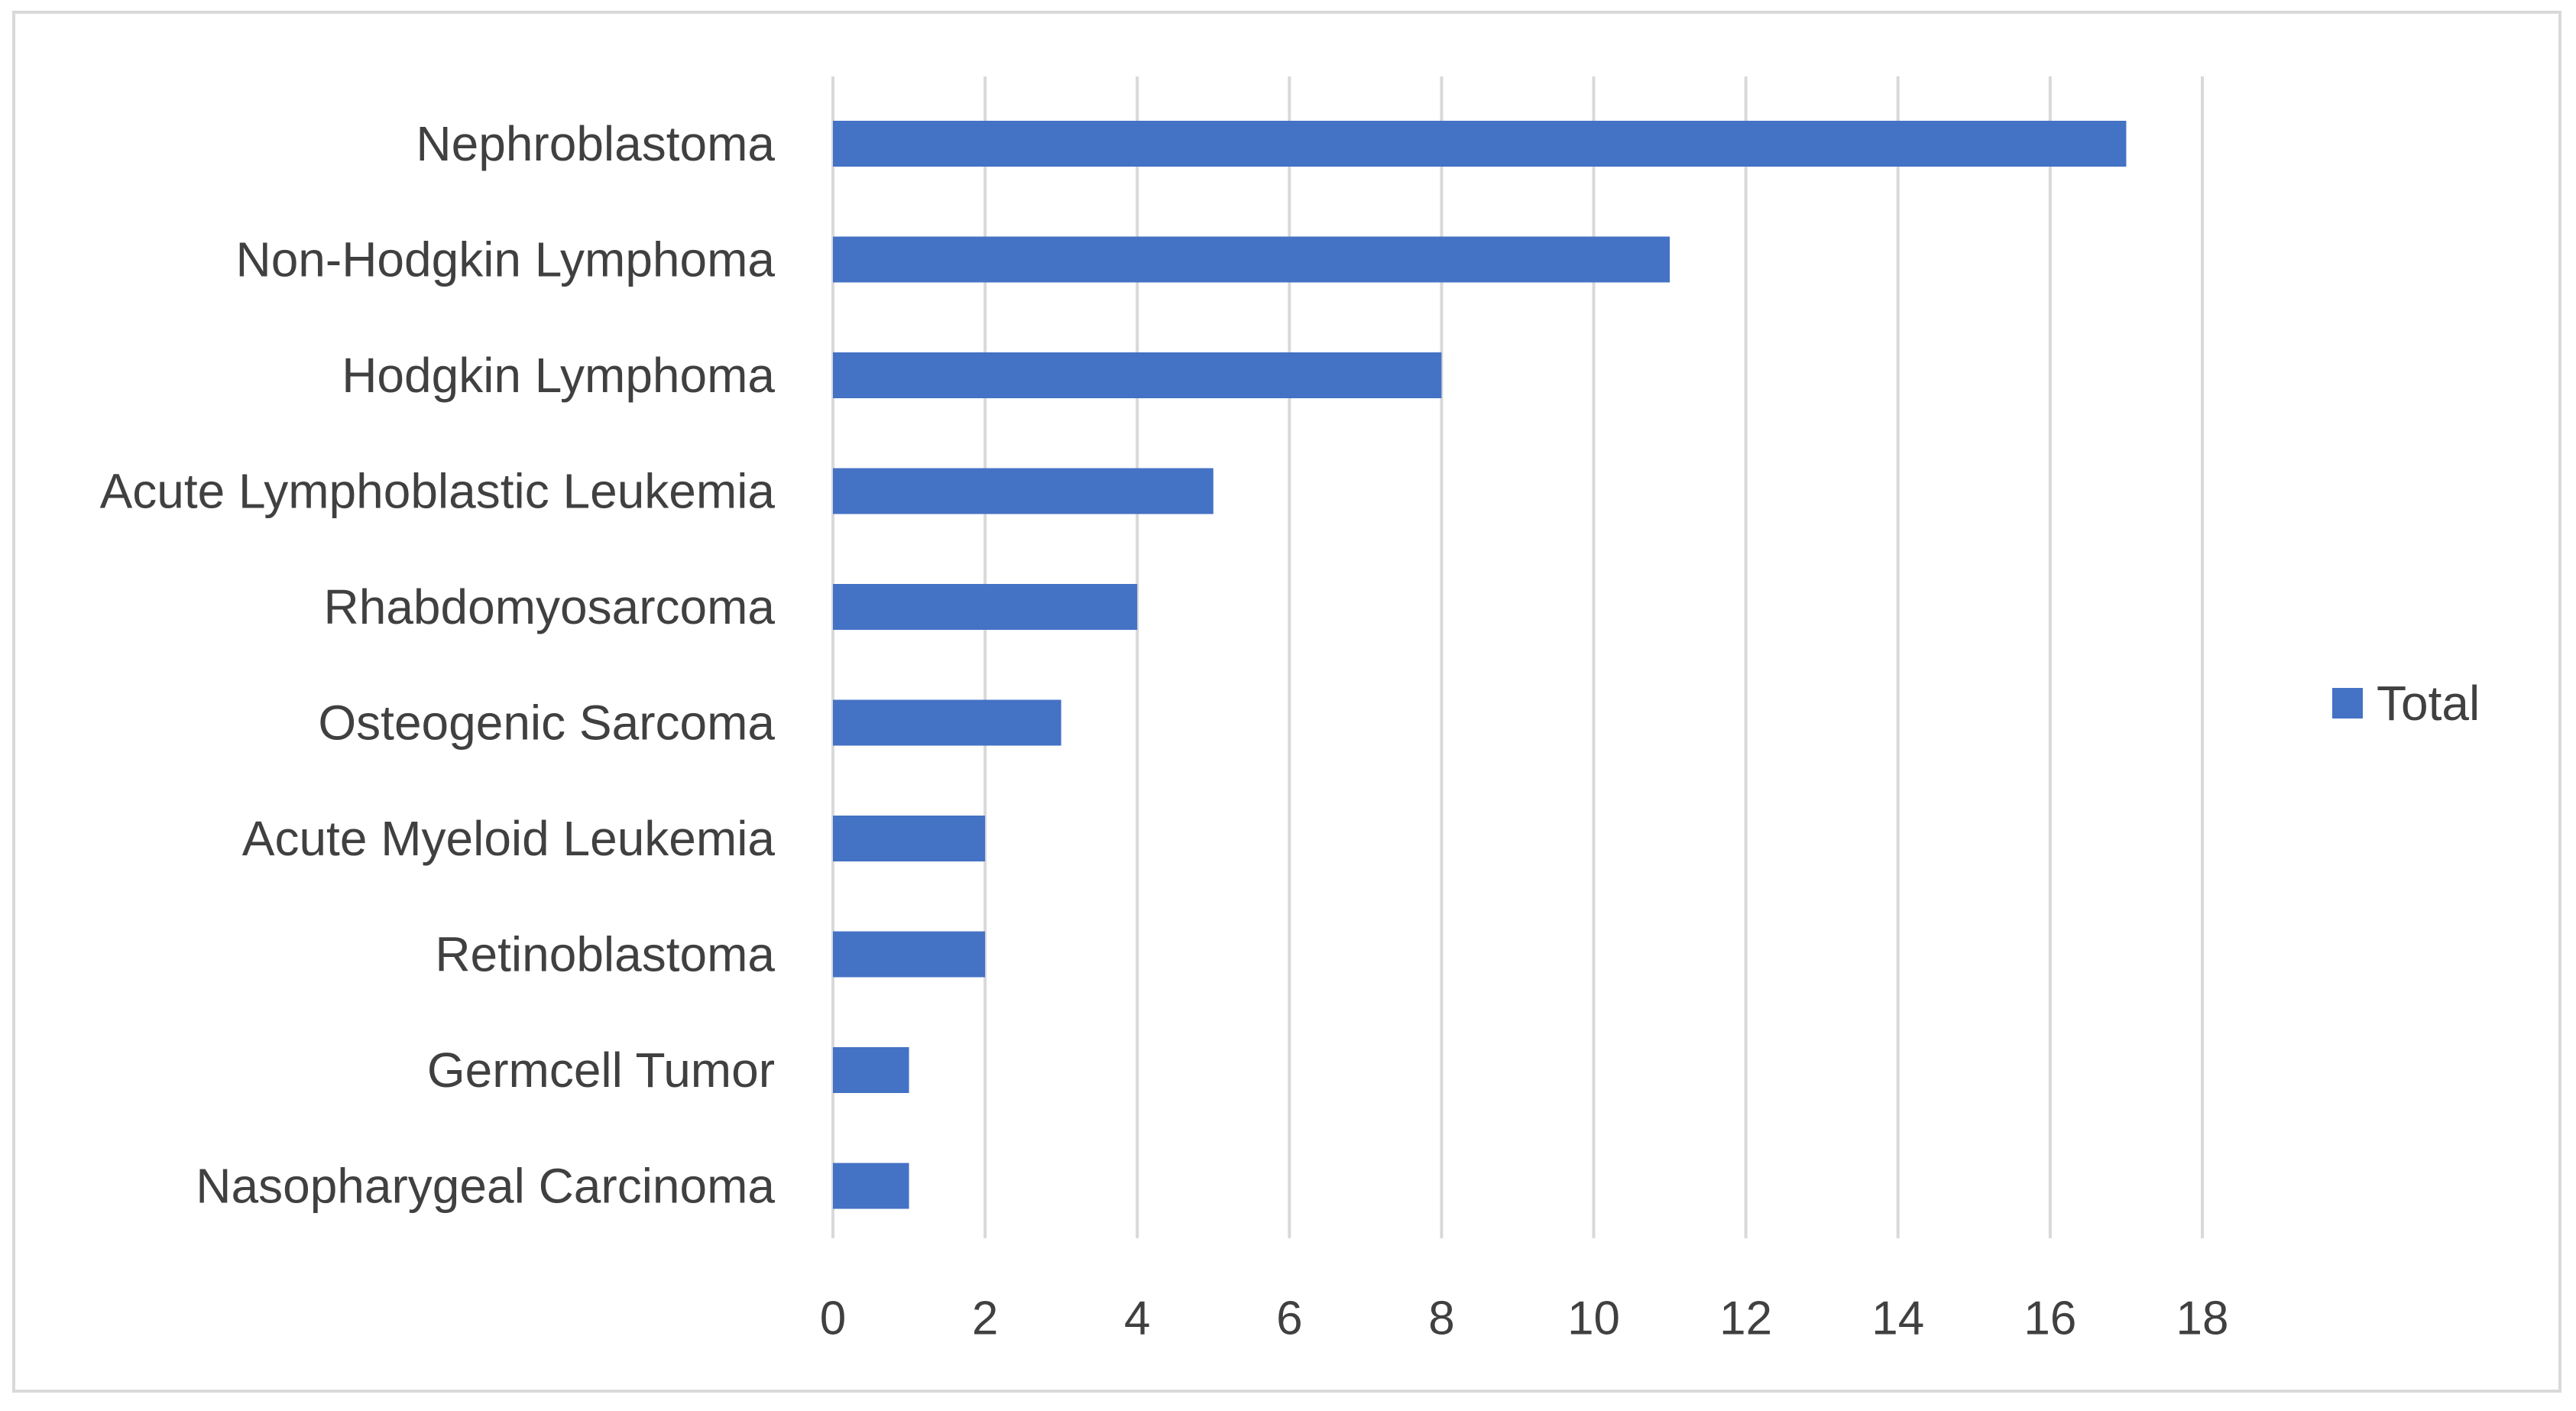  Describe the element at coordinates (985, 1319) in the screenshot. I see `x-tick-label-2: 2` at that location.